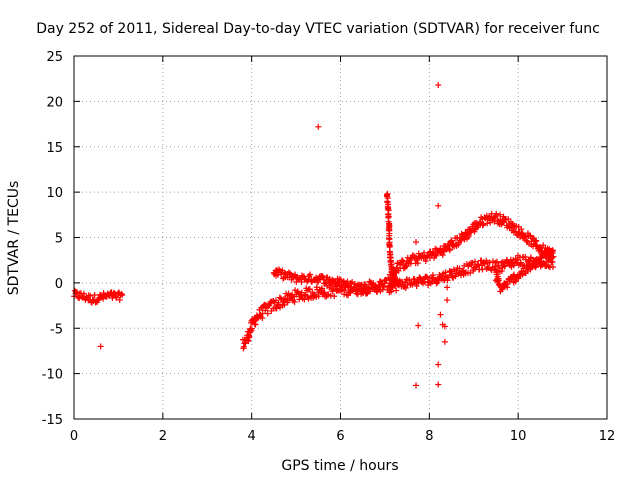 The width and height of the screenshot is (640, 480). Describe the element at coordinates (339, 466) in the screenshot. I see `x-axis-label: GPS time / hours` at that location.